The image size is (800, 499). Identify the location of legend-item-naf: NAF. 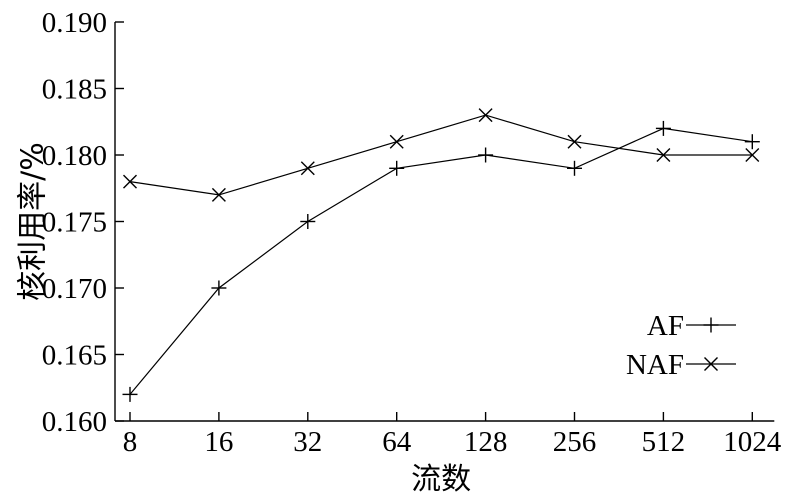
(681, 365).